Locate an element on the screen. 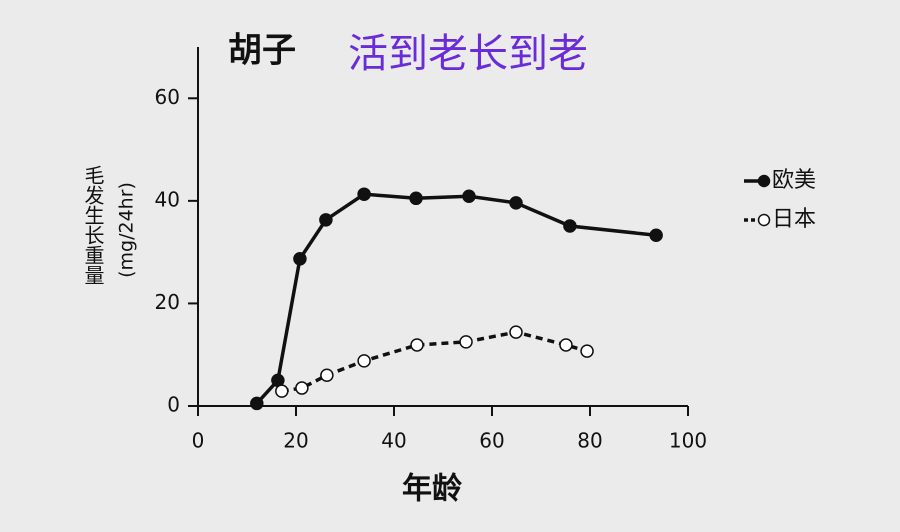  y-axis-label: 毛发生长重量 is located at coordinates (93, 225).